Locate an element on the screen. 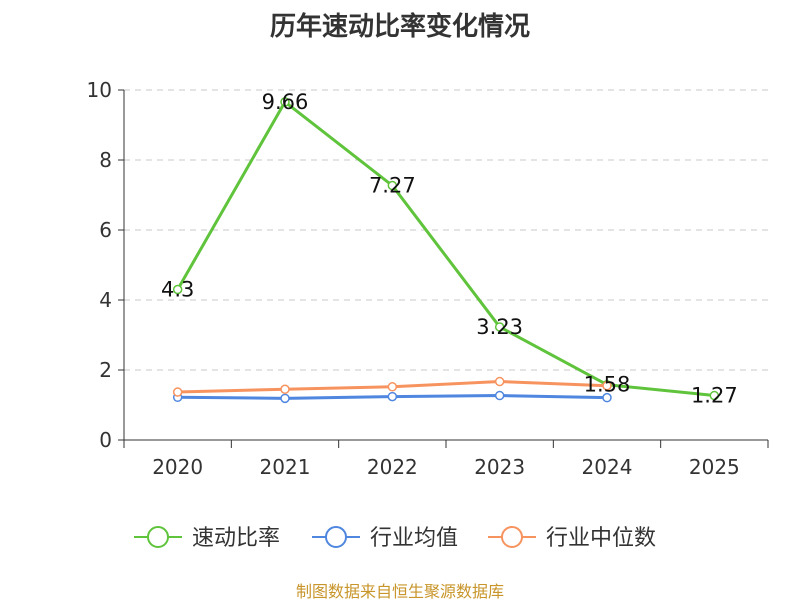 The image size is (800, 602). data-label: 4.3 is located at coordinates (177, 290).